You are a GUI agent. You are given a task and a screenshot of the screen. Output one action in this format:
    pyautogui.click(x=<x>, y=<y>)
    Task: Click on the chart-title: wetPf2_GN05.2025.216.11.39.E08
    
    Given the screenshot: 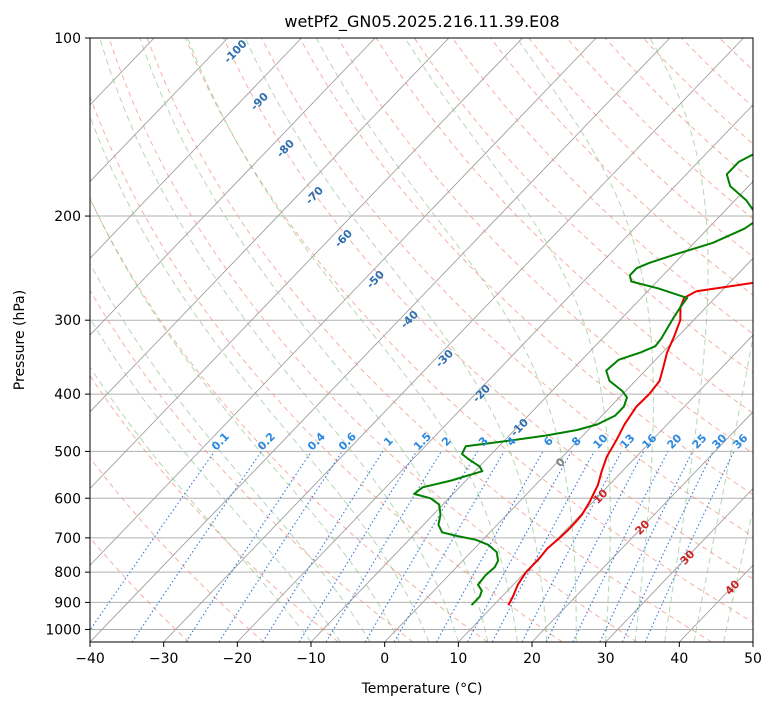 What is the action you would take?
    pyautogui.click(x=421, y=22)
    